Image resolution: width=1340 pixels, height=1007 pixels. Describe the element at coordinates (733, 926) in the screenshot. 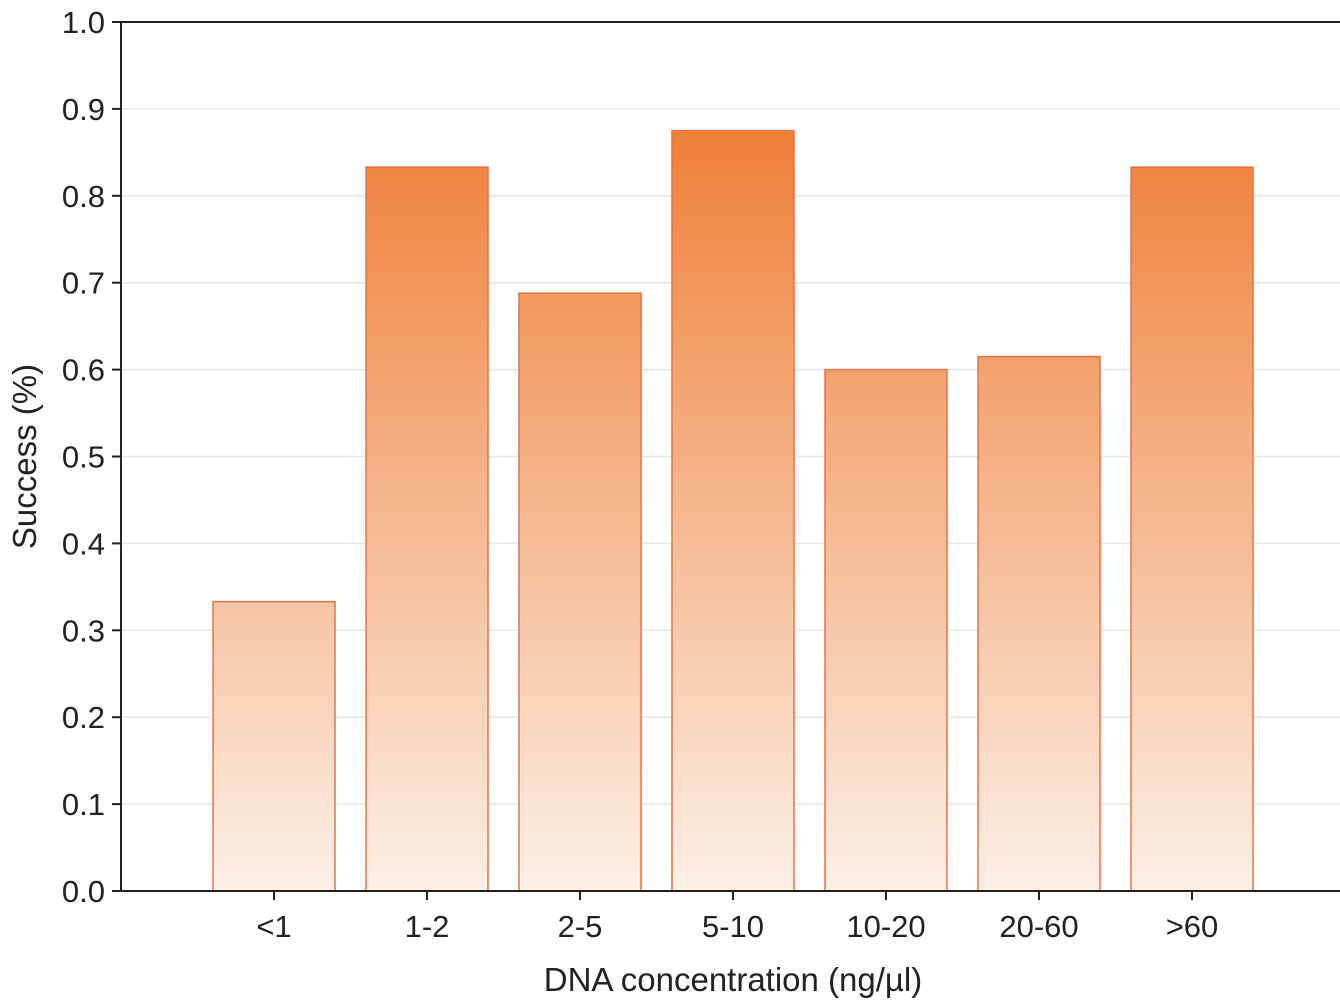

I see `x-tick-label: 5-10` at that location.